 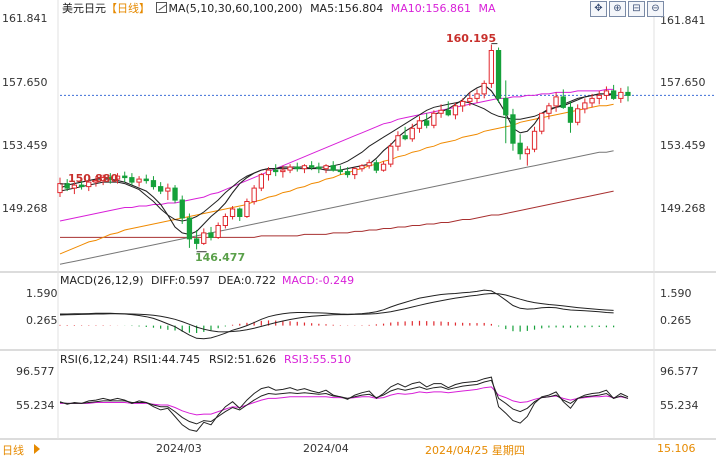 I want to click on macd-axis-right-label: 0.265, so click(x=676, y=320).